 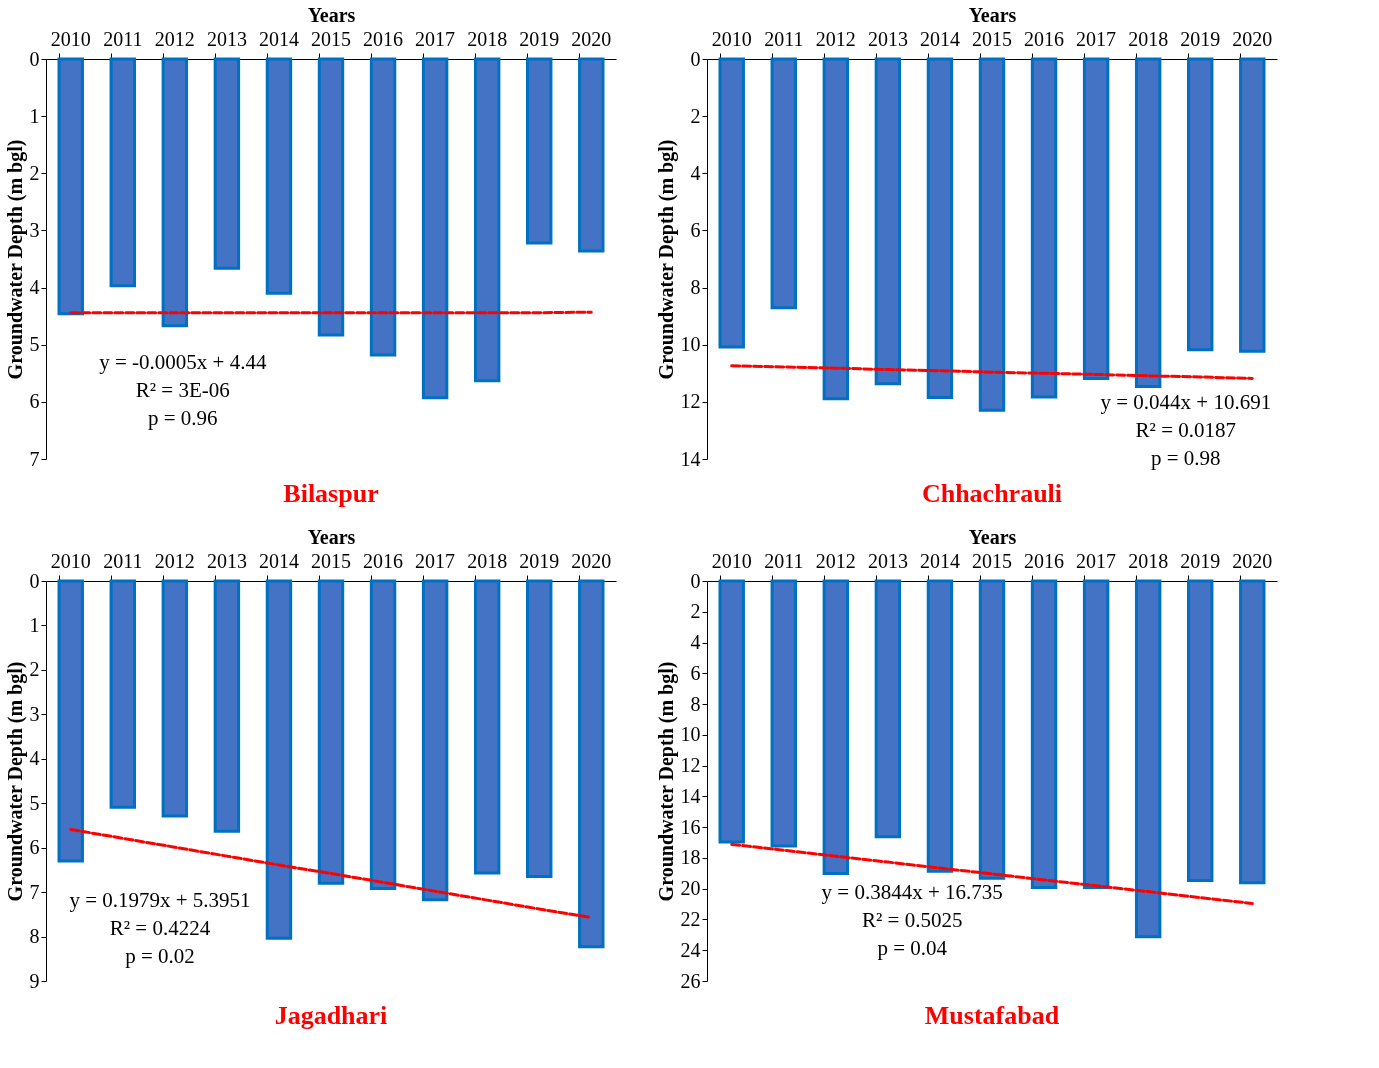 I want to click on text: Bilaspur, so click(x=331, y=493).